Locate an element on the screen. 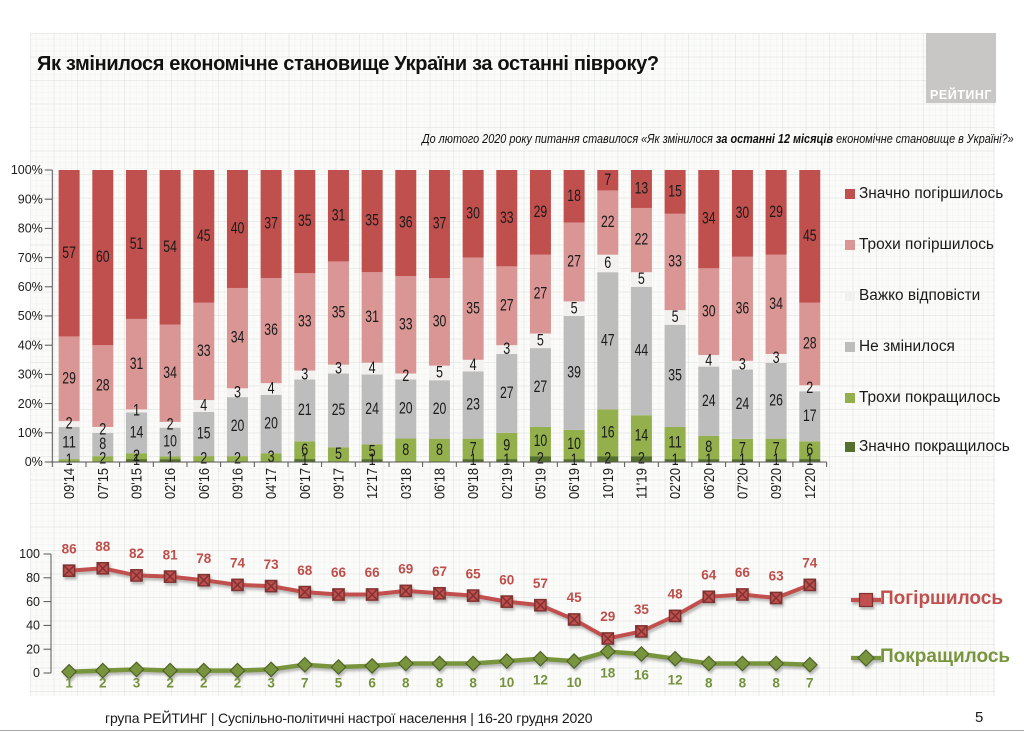 This screenshot has width=1024, height=732. svg-text: 26 is located at coordinates (776, 399).